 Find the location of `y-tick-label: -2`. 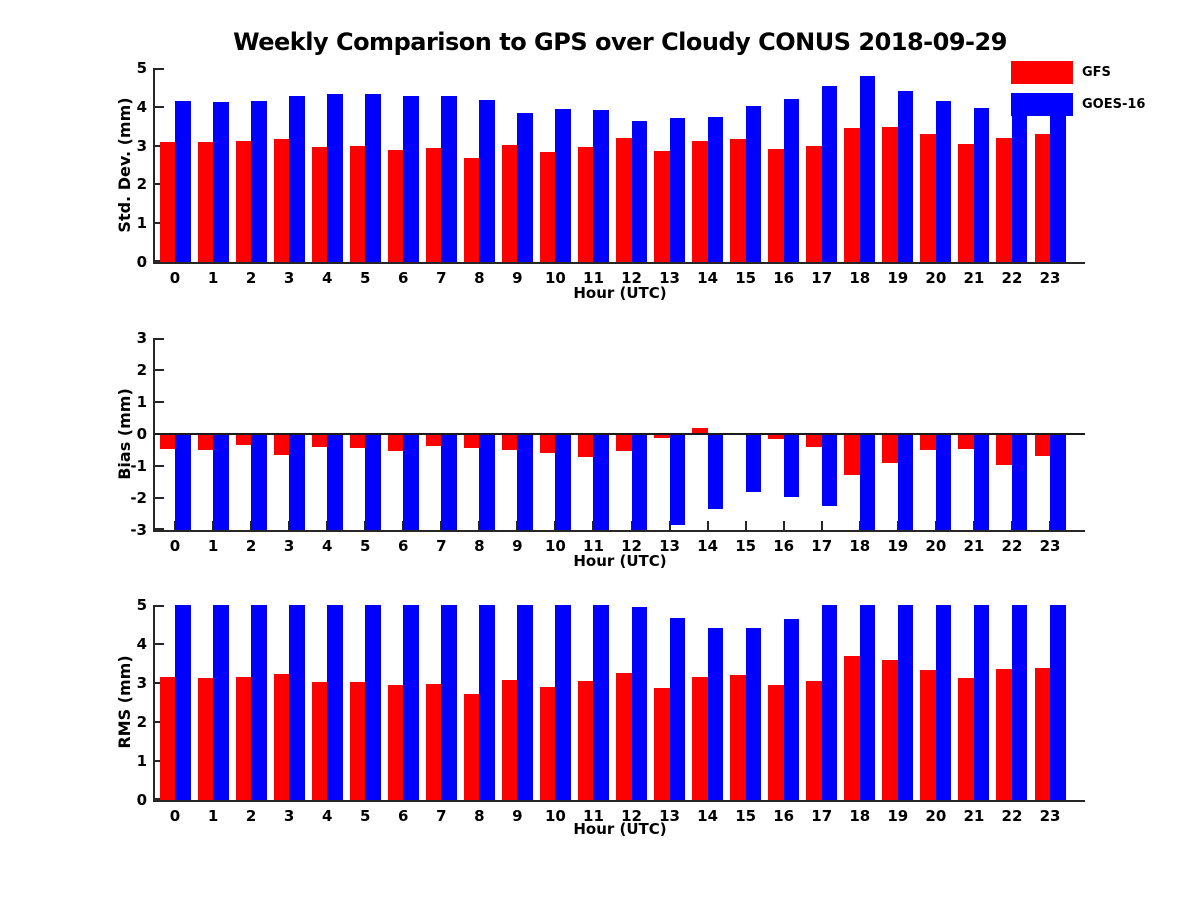

y-tick-label: -2 is located at coordinates (138, 498).